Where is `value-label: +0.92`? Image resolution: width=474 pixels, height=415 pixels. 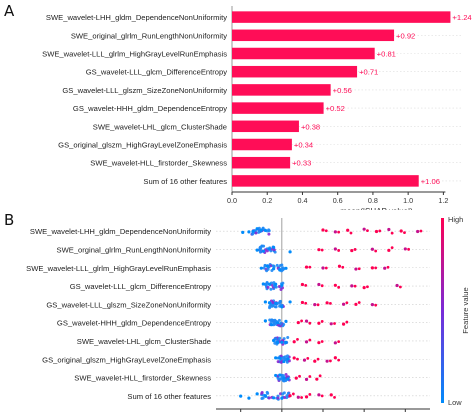
value-label: +0.92 is located at coordinates (405, 35).